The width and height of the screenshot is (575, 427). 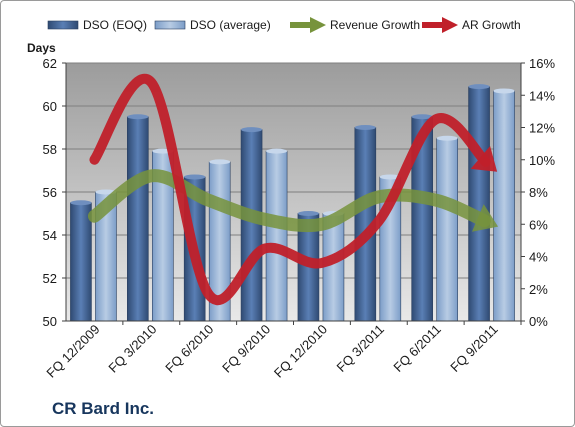 What do you see at coordinates (538, 289) in the screenshot?
I see `y2-tick-label: 2%` at bounding box center [538, 289].